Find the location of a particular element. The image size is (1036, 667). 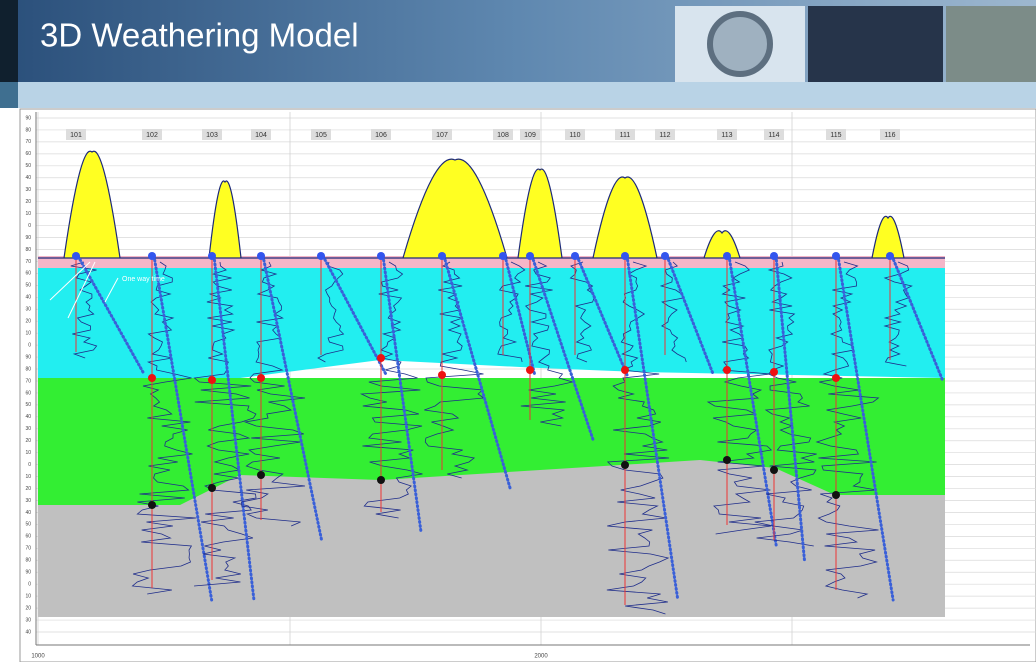

well-label: 105 is located at coordinates (321, 135).